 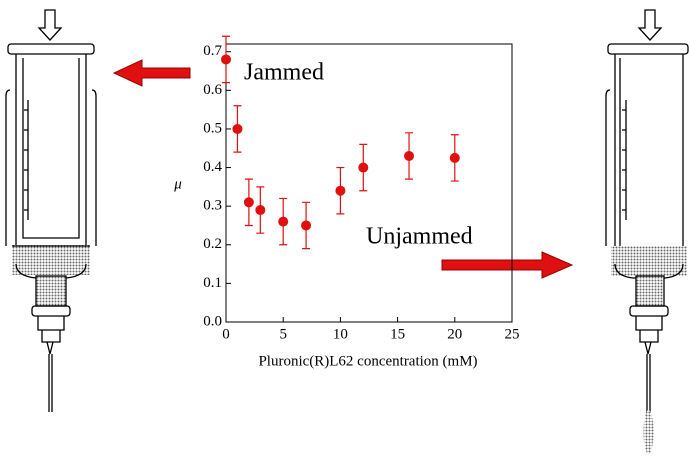 What do you see at coordinates (226, 334) in the screenshot?
I see `x-tick-label: 0` at bounding box center [226, 334].